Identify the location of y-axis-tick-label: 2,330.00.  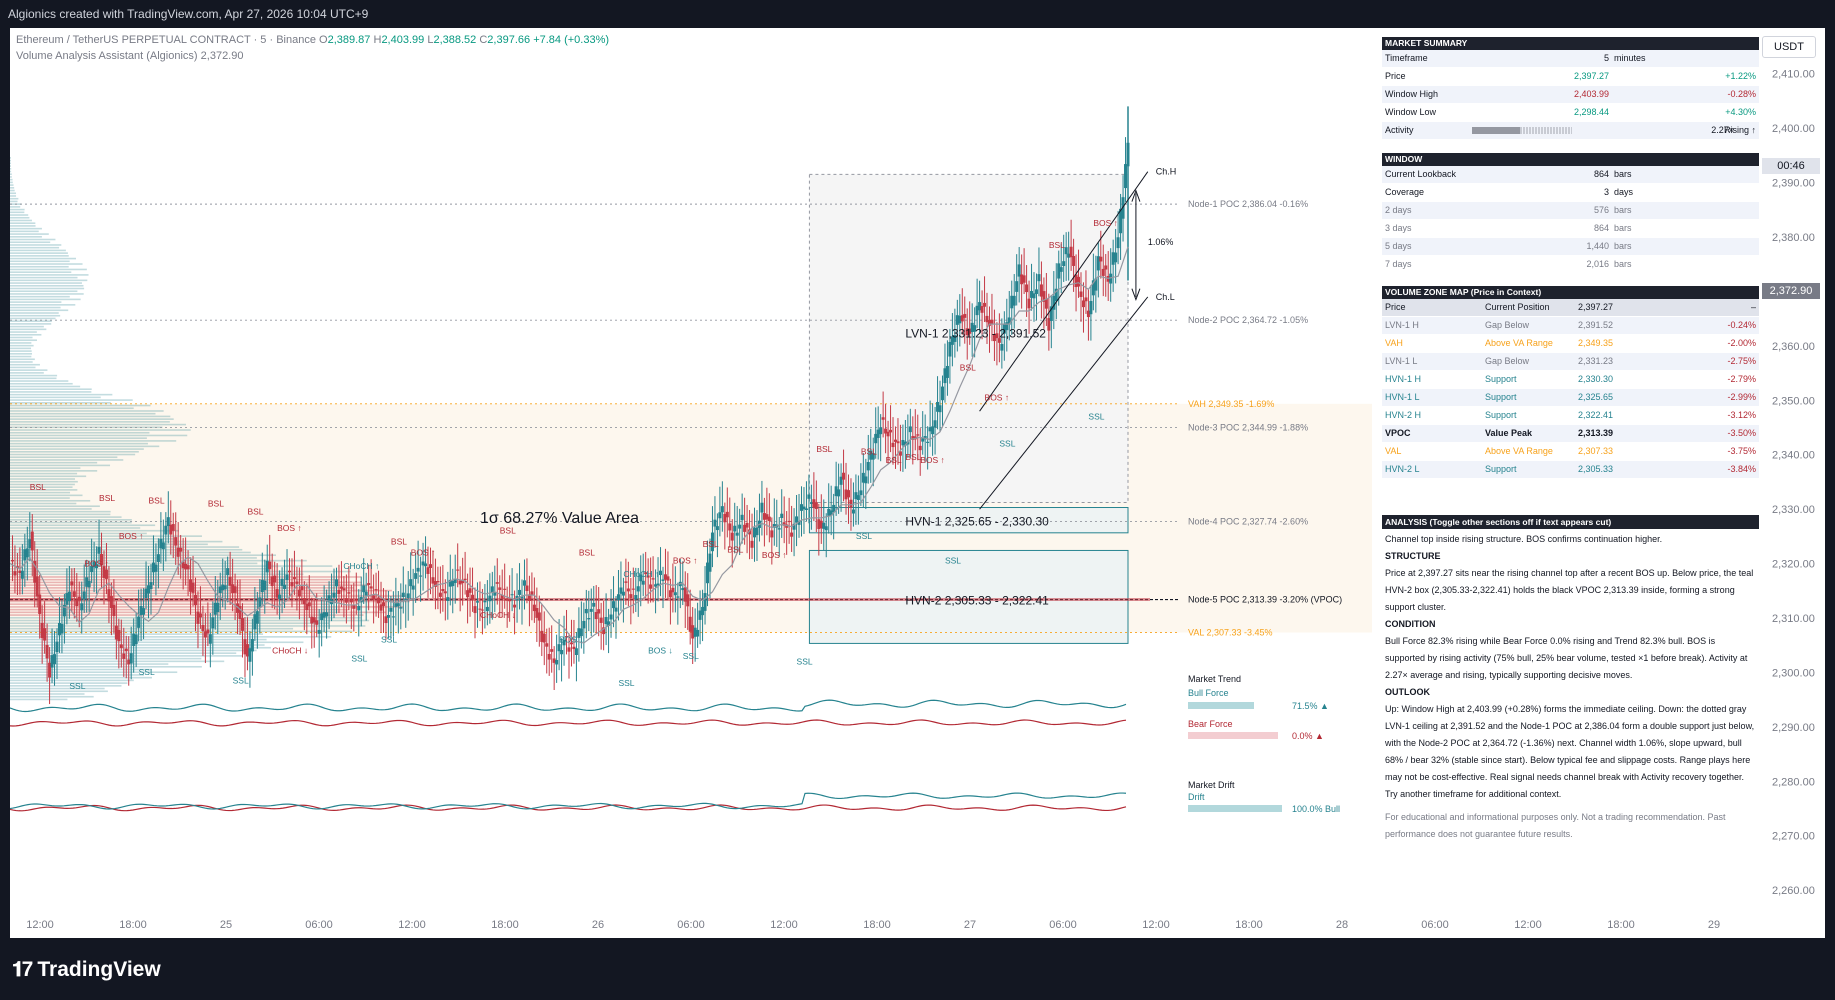
(1793, 510).